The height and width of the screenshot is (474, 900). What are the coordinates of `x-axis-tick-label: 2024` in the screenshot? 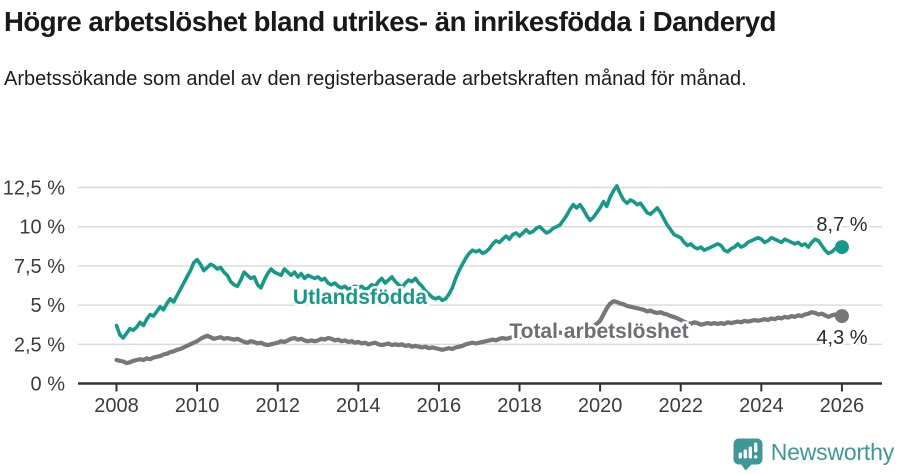 It's located at (761, 406).